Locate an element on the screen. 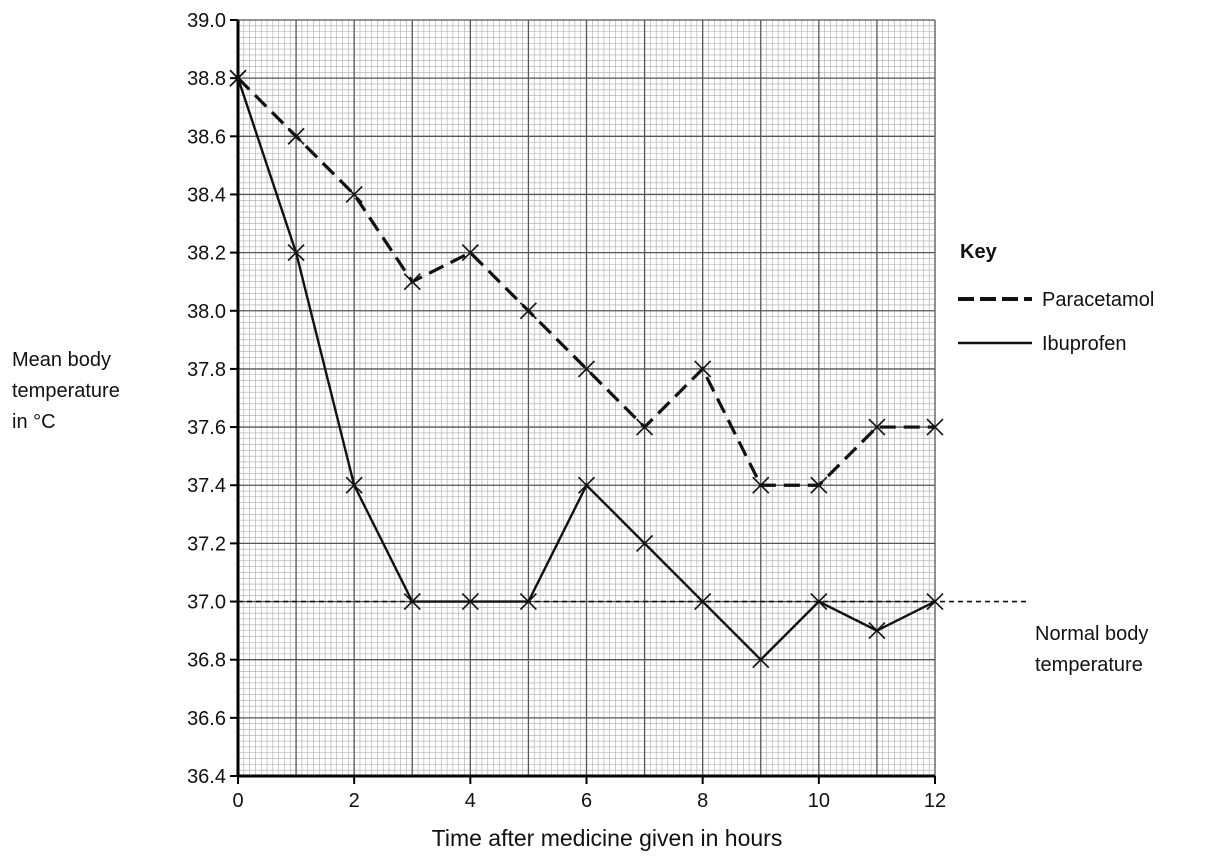  legend: Key Paracetamol Ibuprofen is located at coordinates (1056, 298).